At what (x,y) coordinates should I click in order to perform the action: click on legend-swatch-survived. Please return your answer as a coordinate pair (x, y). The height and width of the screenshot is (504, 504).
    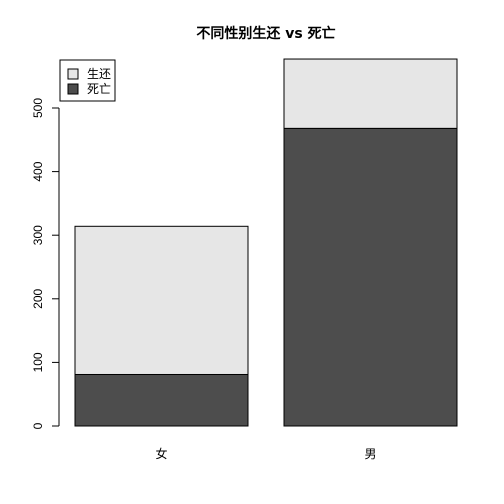
    Looking at the image, I should click on (73, 74).